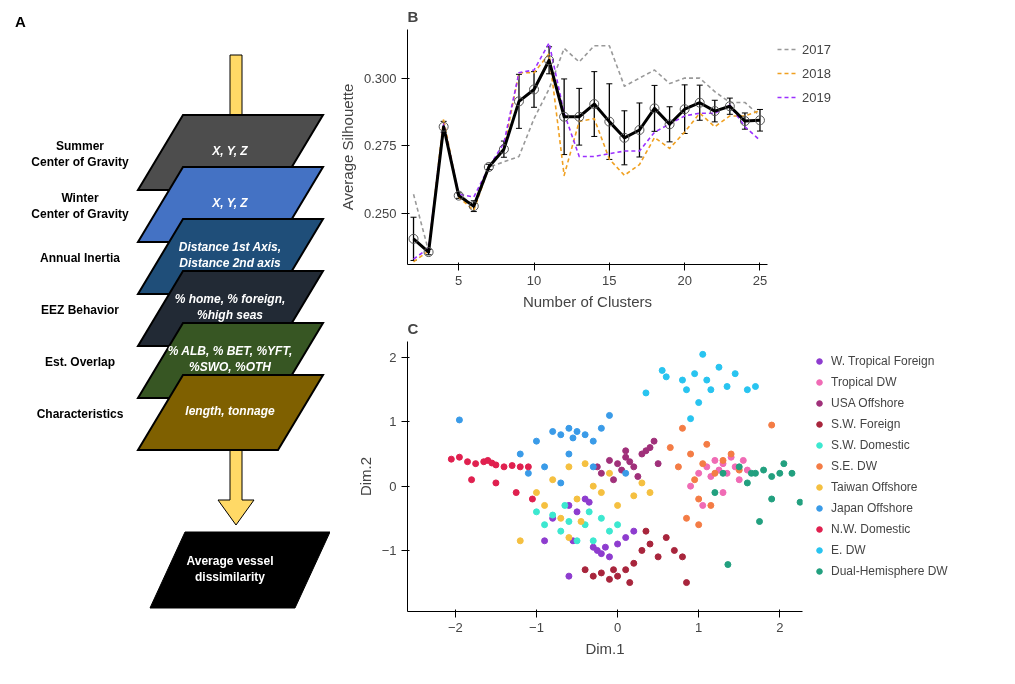 This screenshot has height=684, width=1015. What do you see at coordinates (609, 280) in the screenshot?
I see `x-tick-label: 15` at bounding box center [609, 280].